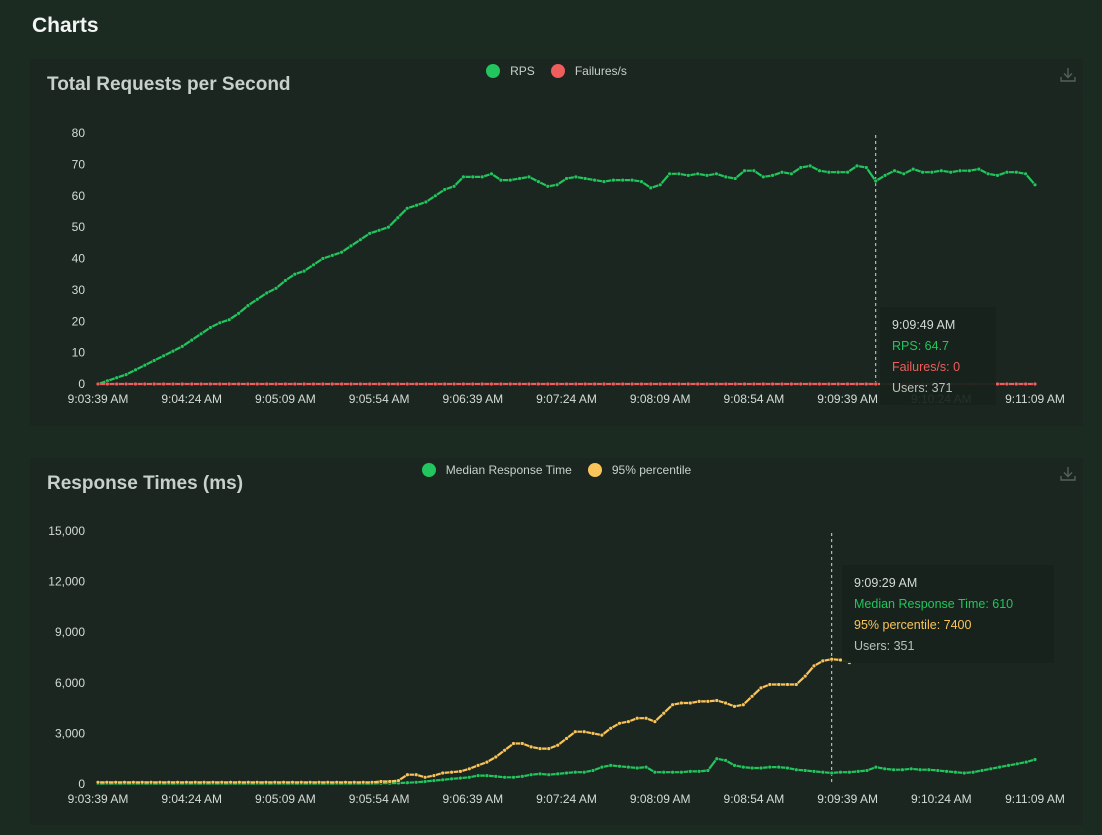  Describe the element at coordinates (79, 290) in the screenshot. I see `y-tick-label: 30` at that location.